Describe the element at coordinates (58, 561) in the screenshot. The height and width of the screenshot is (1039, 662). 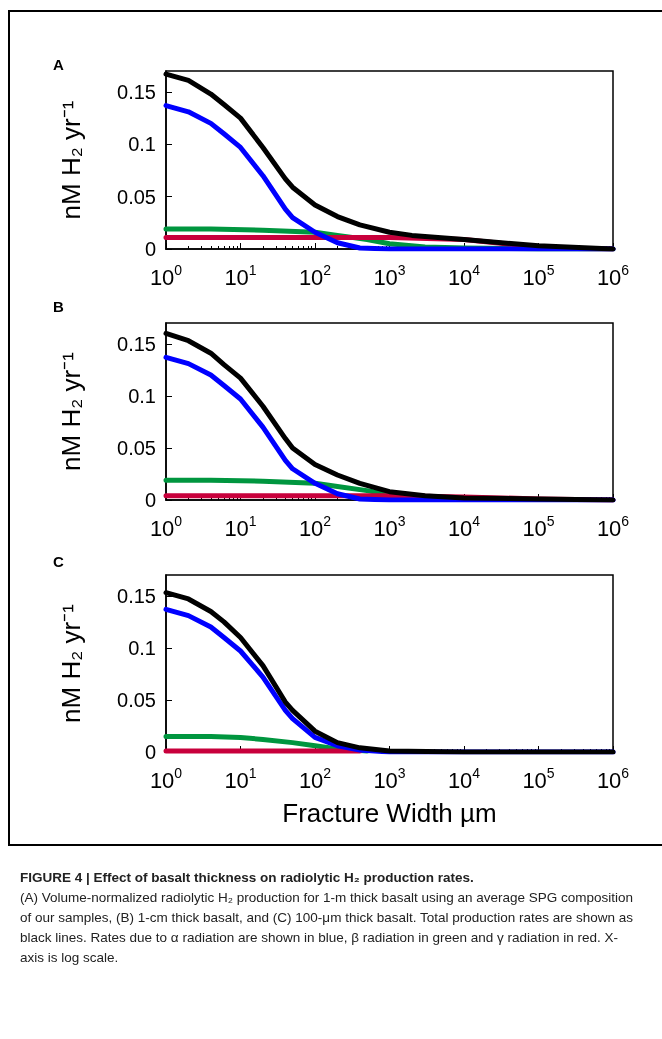
I see `chart-title: C` at that location.